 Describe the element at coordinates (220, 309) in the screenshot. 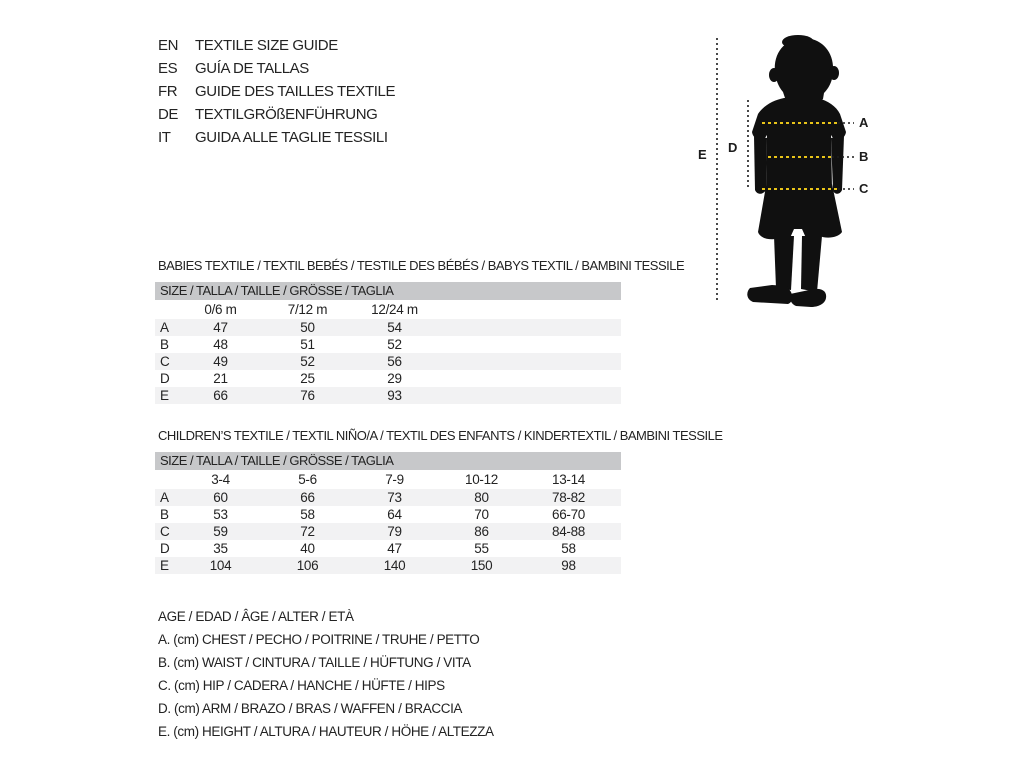

I see `column-header: 0/6 m` at that location.